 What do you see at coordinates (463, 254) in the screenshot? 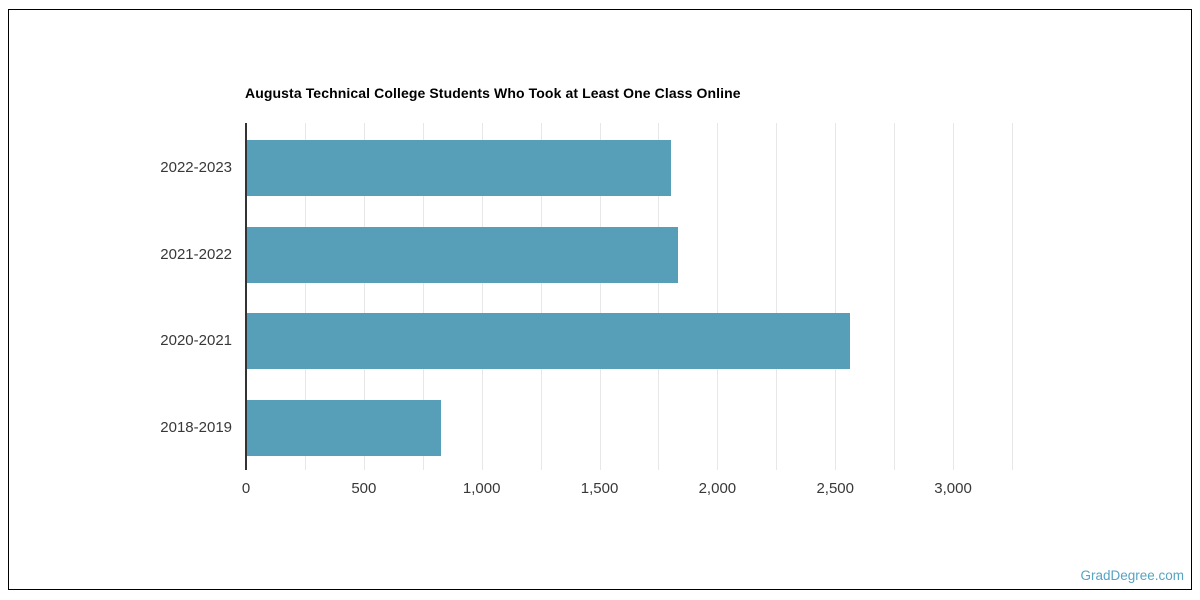
I see `bar-2021-2022` at bounding box center [463, 254].